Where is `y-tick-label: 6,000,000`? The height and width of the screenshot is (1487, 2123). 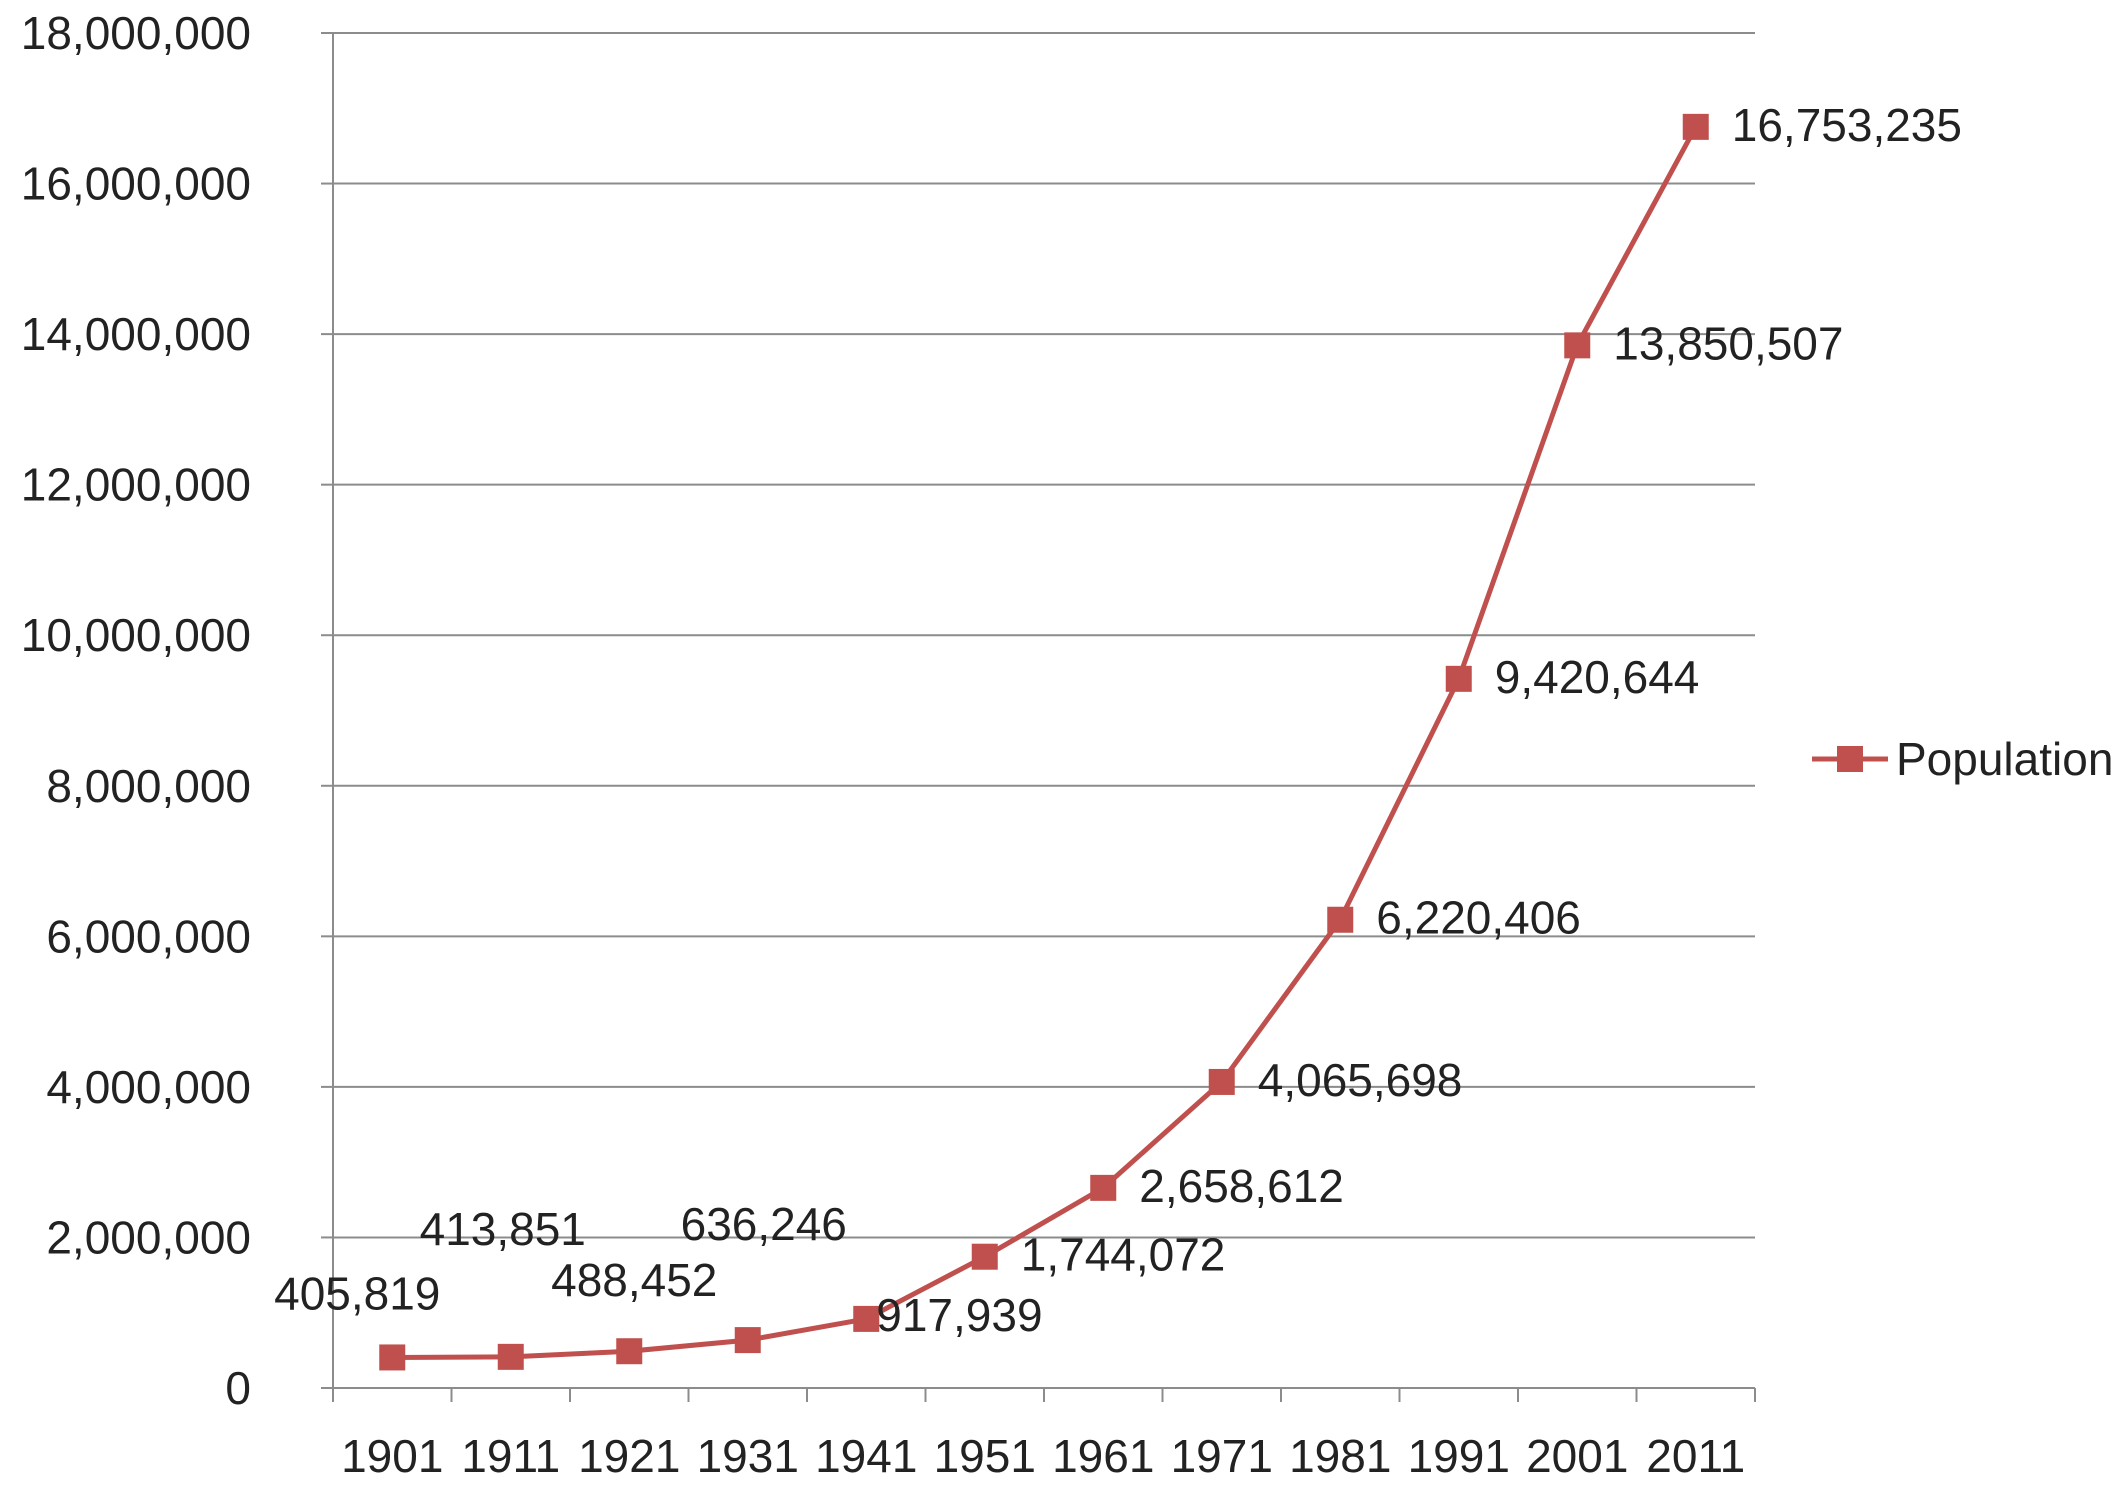 y-tick-label: 6,000,000 is located at coordinates (148, 936).